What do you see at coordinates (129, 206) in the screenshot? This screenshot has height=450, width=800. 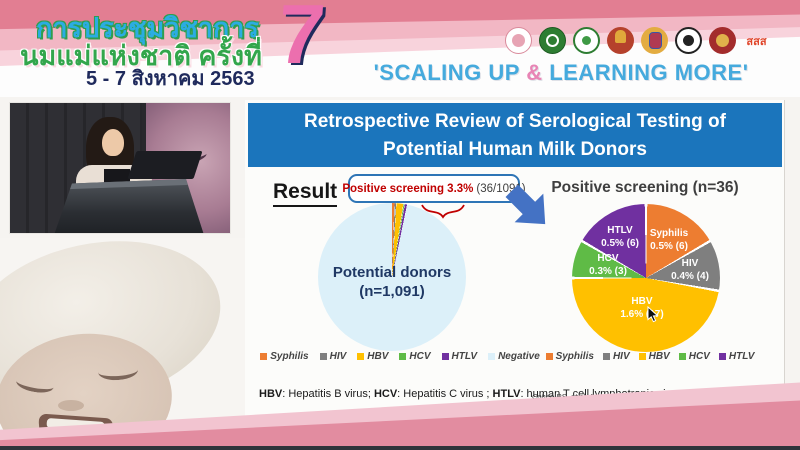 I see `podium` at bounding box center [129, 206].